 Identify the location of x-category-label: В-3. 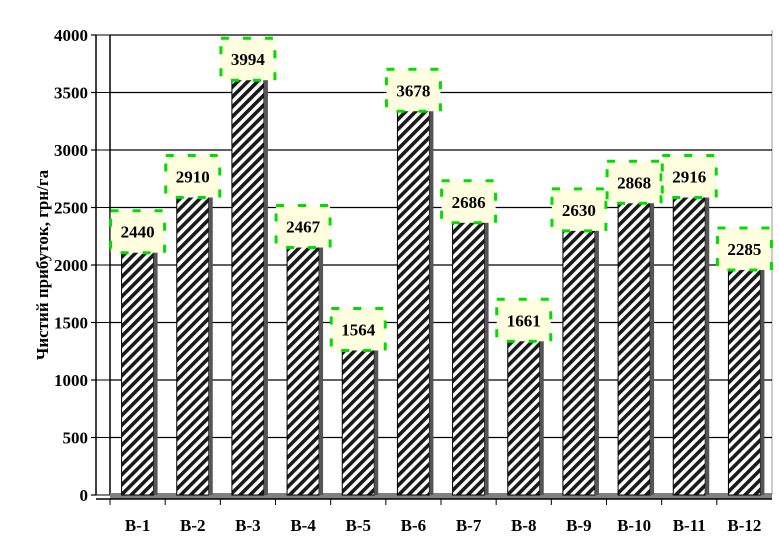
(248, 524).